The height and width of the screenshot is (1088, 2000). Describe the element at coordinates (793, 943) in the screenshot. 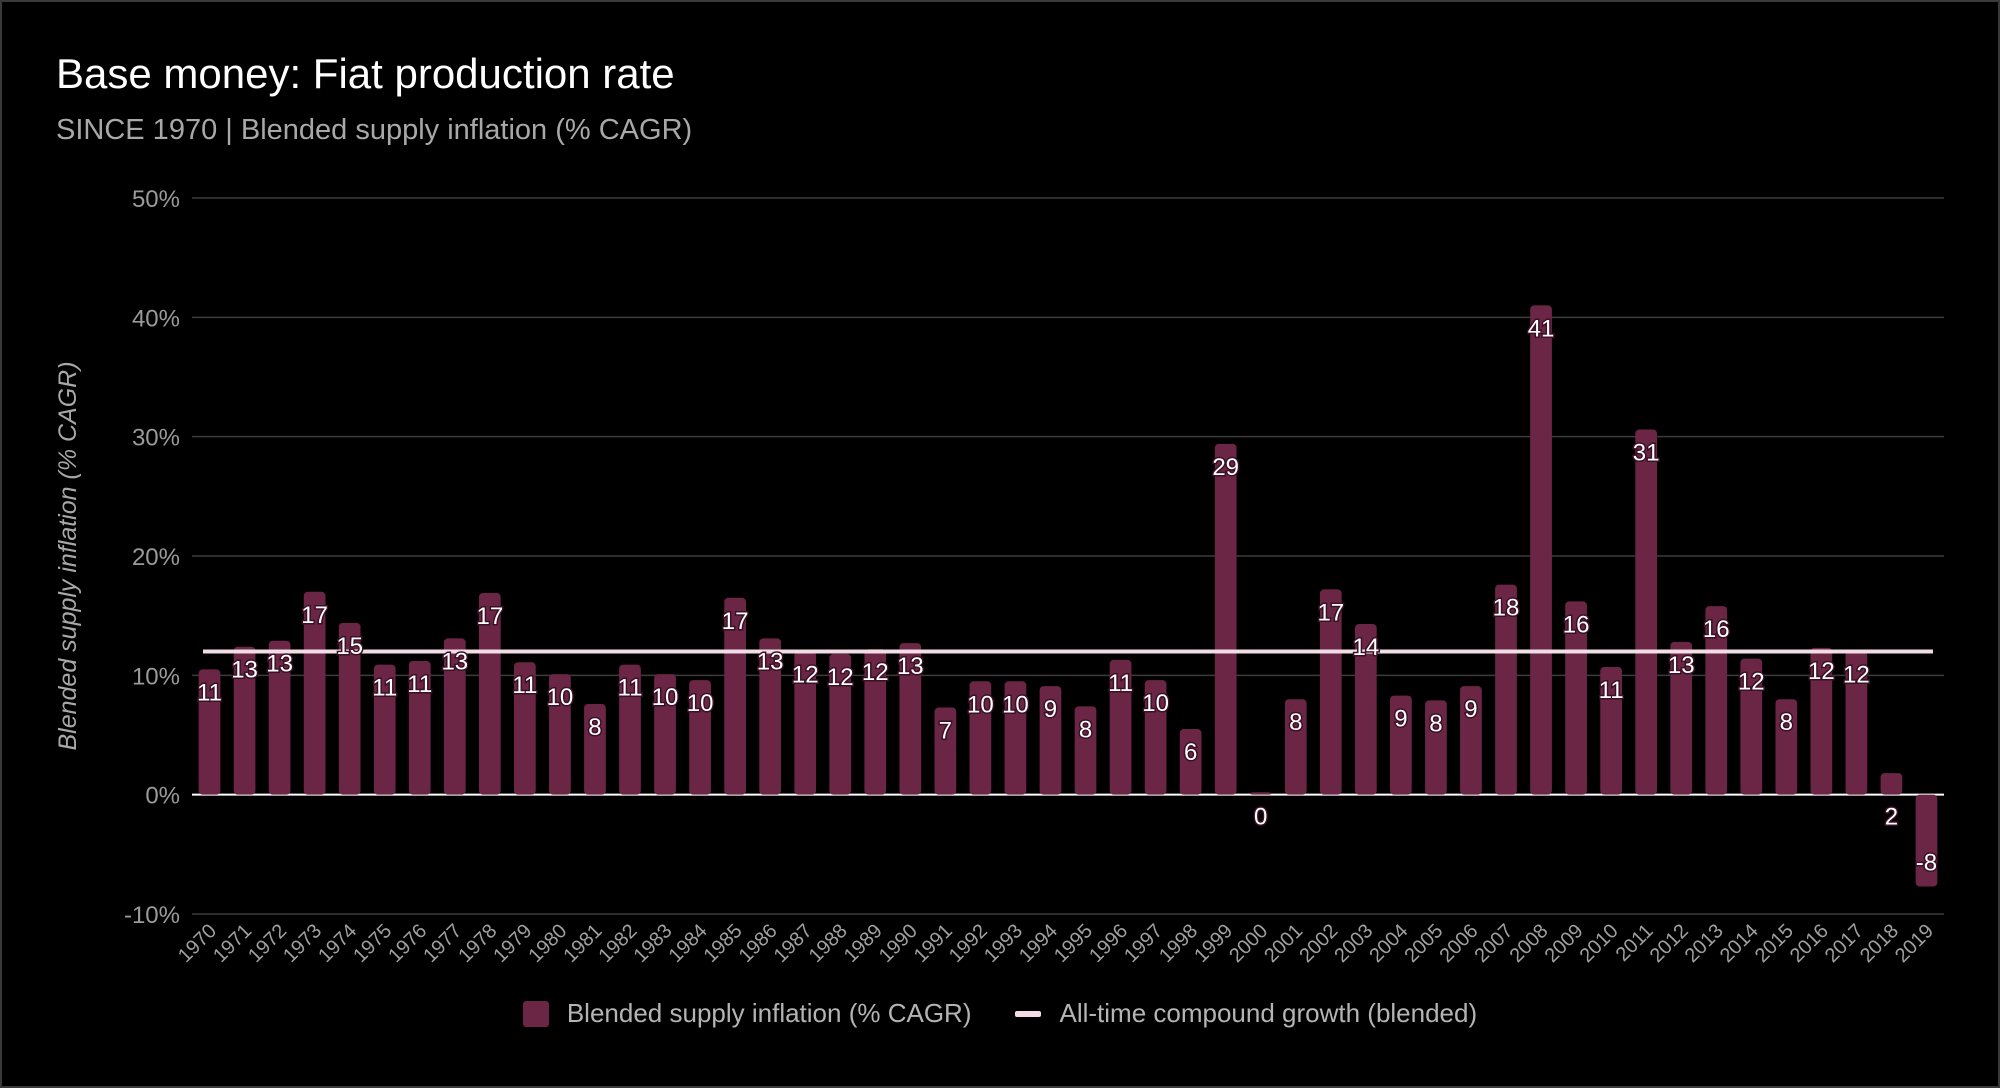

I see `x-tick-label: 1987` at that location.